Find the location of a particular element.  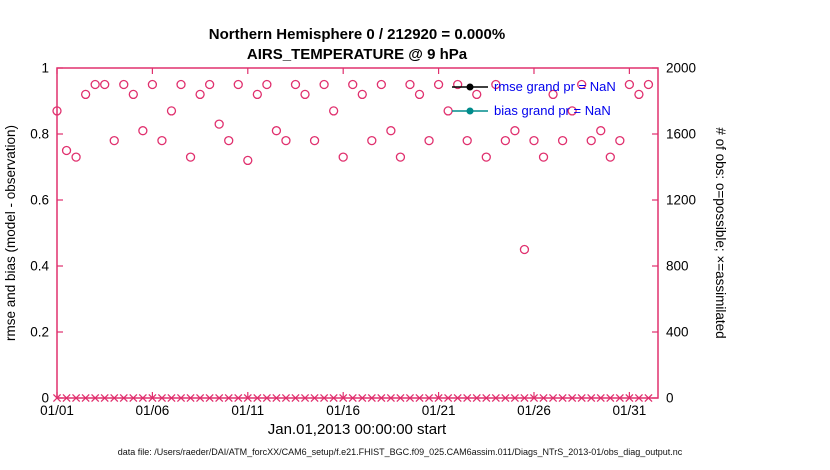

legend-rmse-marker is located at coordinates (470, 87).